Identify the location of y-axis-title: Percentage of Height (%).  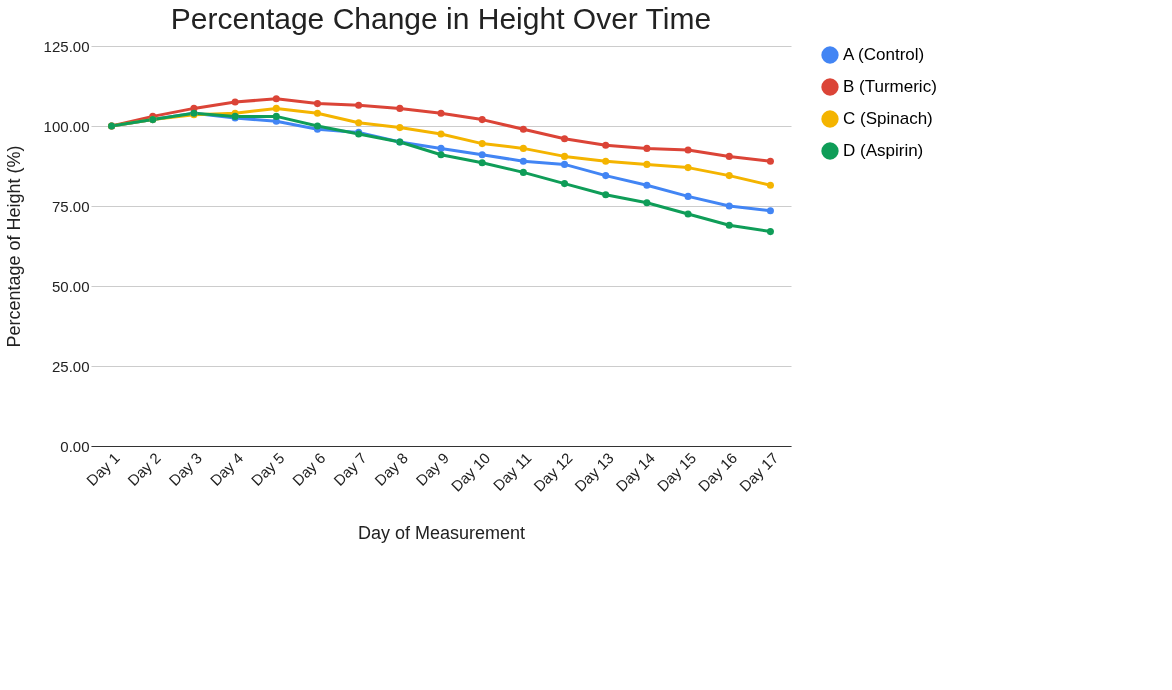
(13, 246).